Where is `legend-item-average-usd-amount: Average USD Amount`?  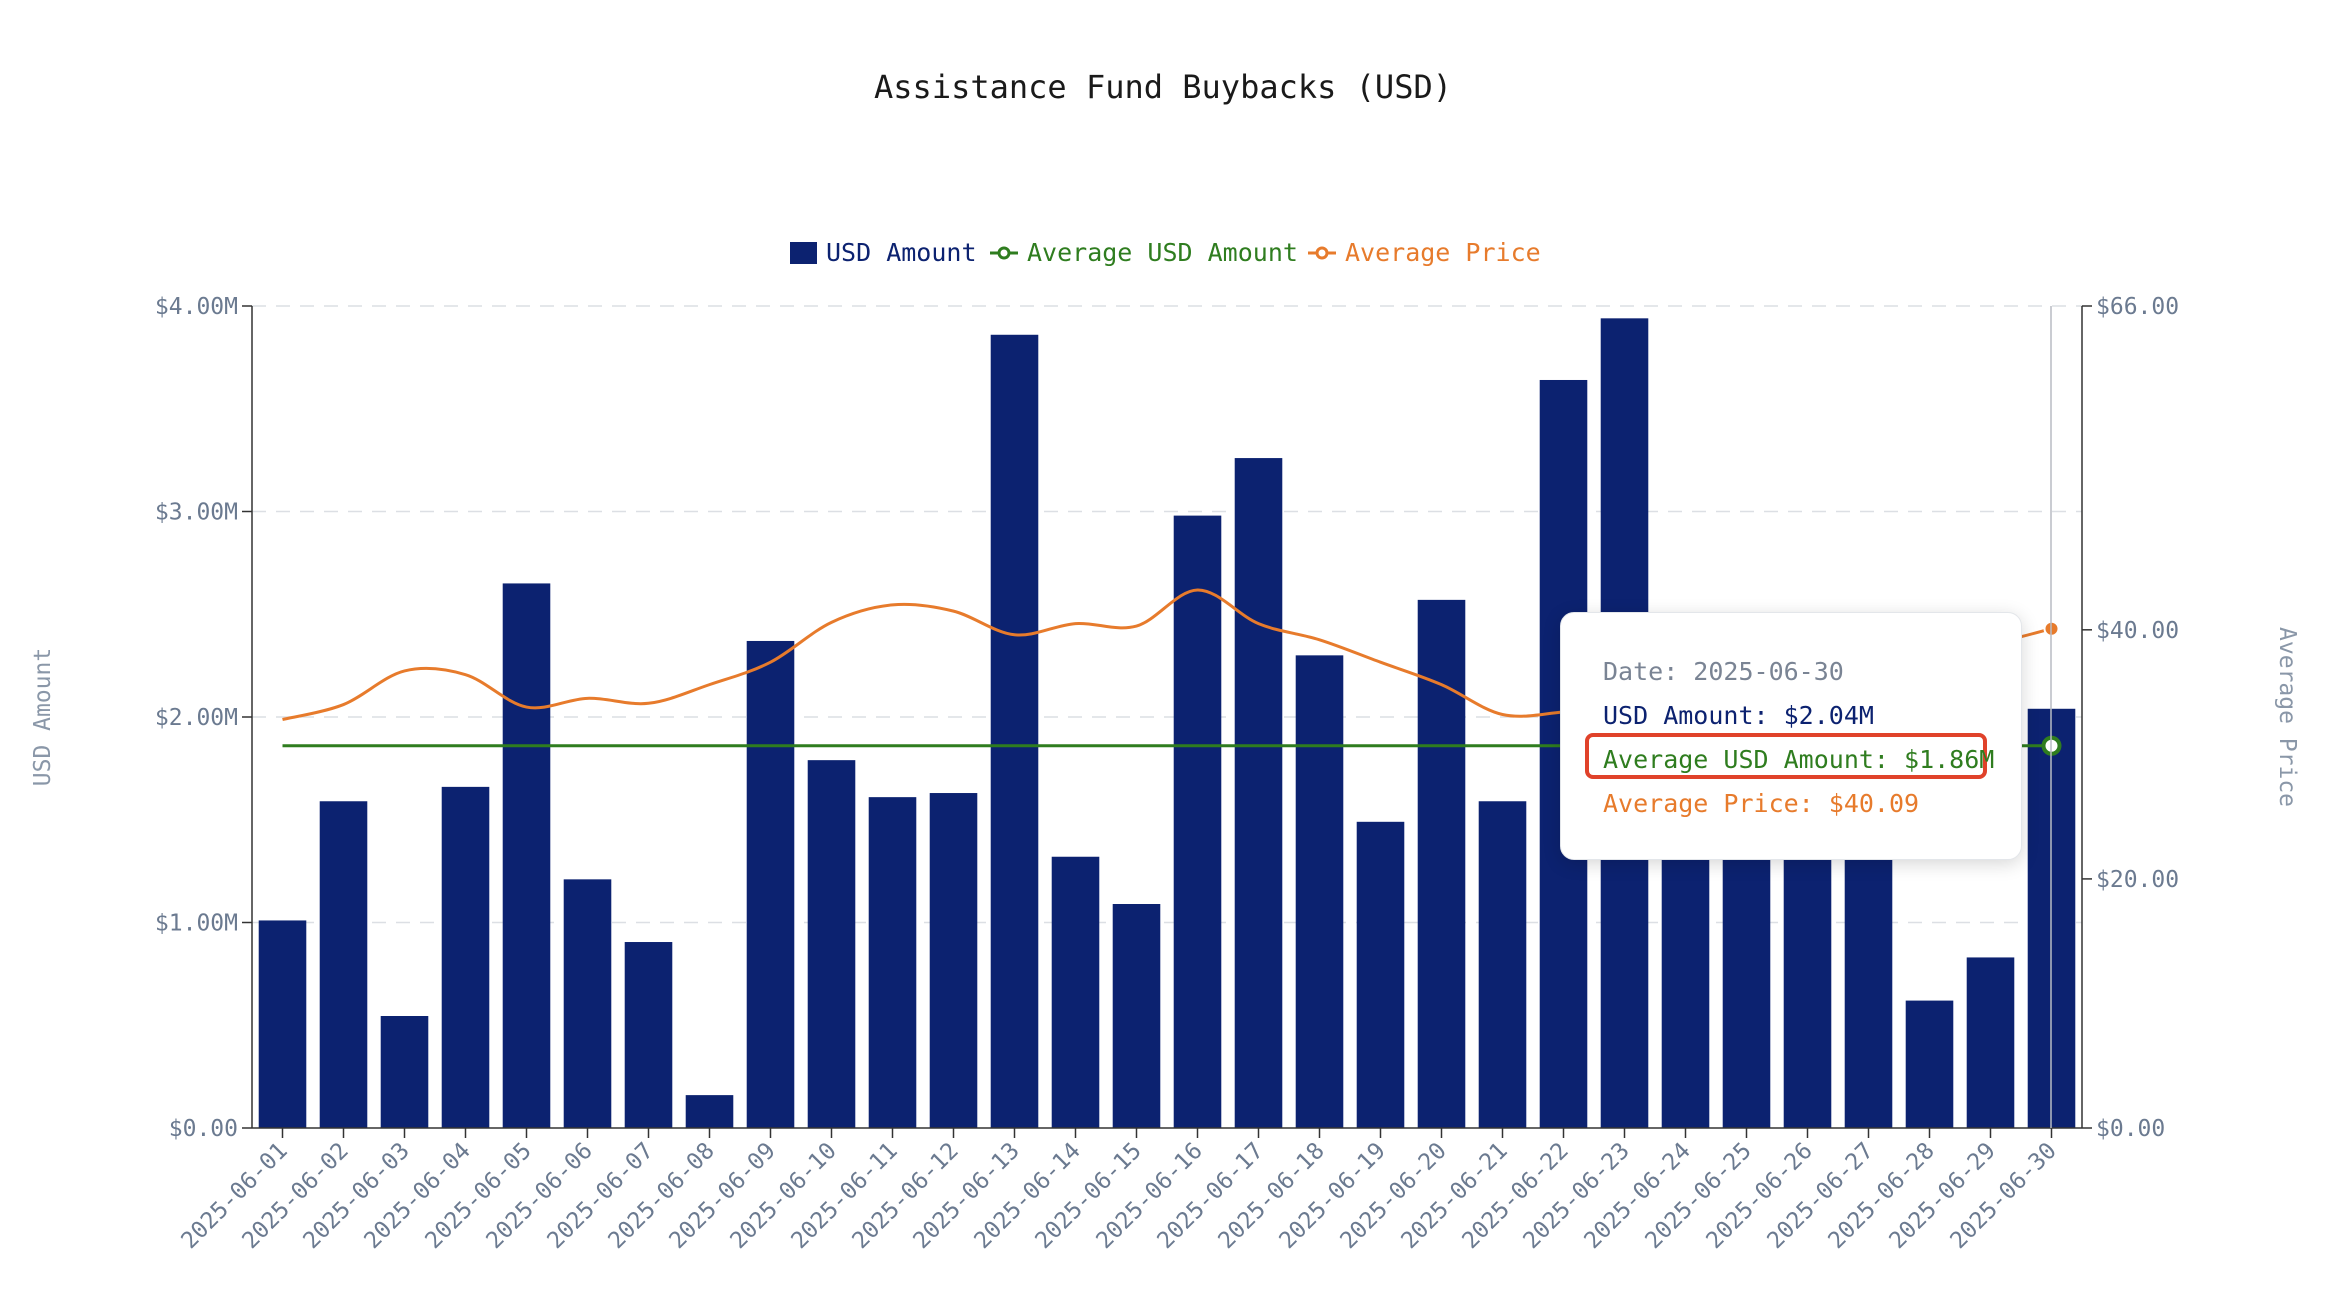
legend-item-average-usd-amount: Average USD Amount is located at coordinates (1144, 252).